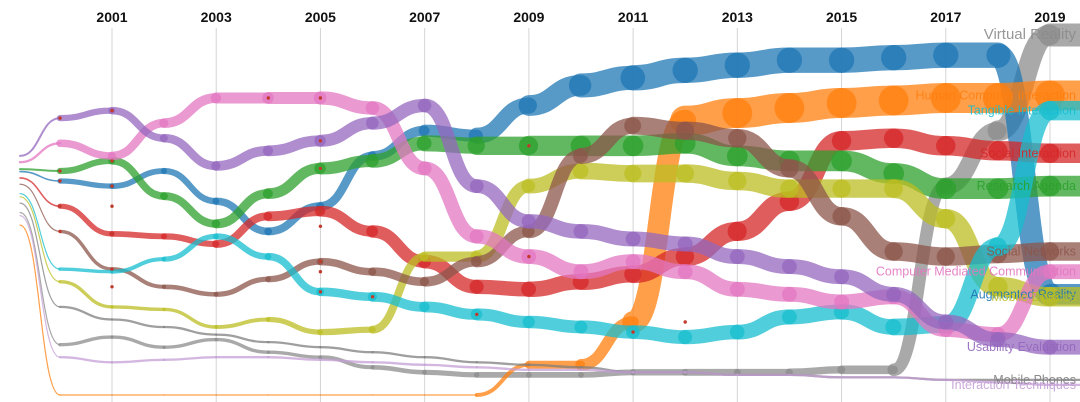 This screenshot has height=402, width=1080. I want to click on year-label-2015: 2015, so click(841, 17).